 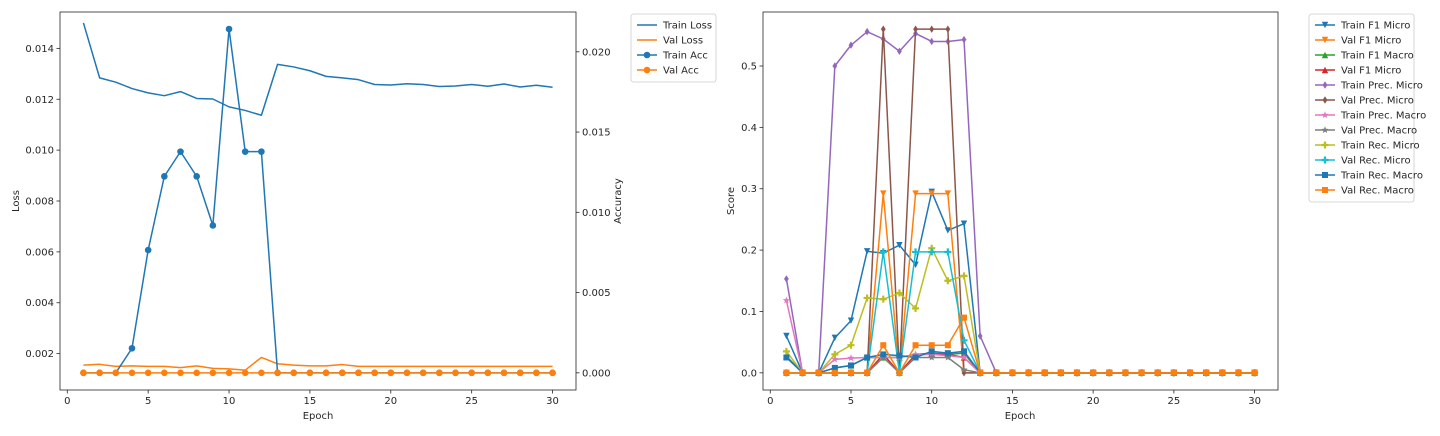 What do you see at coordinates (674, 26) in the screenshot?
I see `legend-item: Train Loss` at bounding box center [674, 26].